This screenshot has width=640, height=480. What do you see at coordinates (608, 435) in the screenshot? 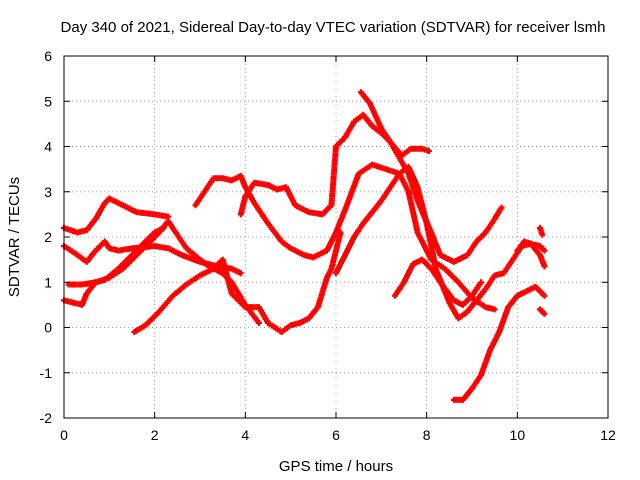
I see `x-tick-label: 12` at bounding box center [608, 435].